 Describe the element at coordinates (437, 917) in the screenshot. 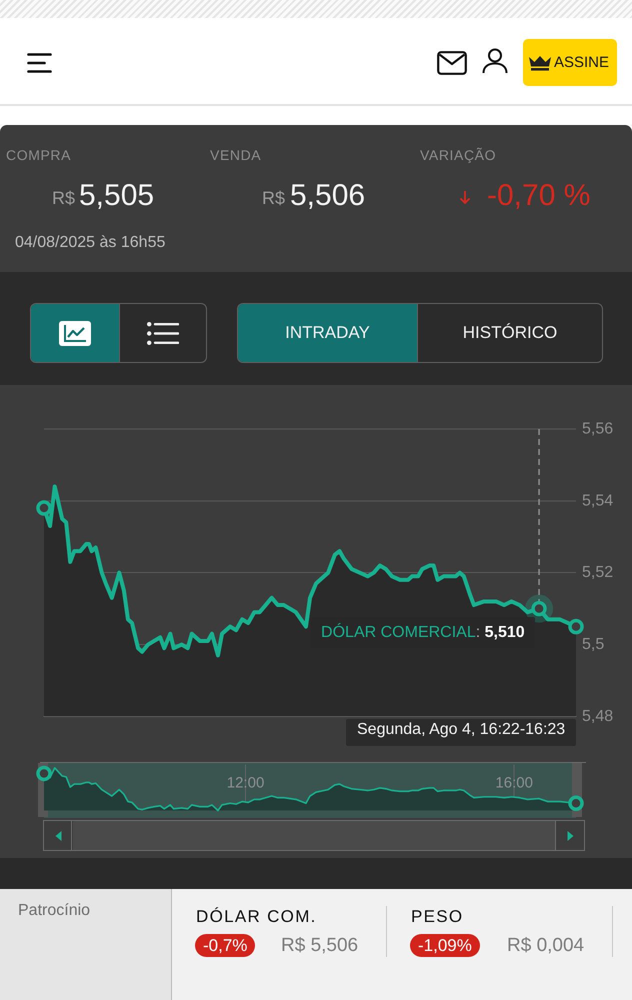

I see `text: PESO` at that location.